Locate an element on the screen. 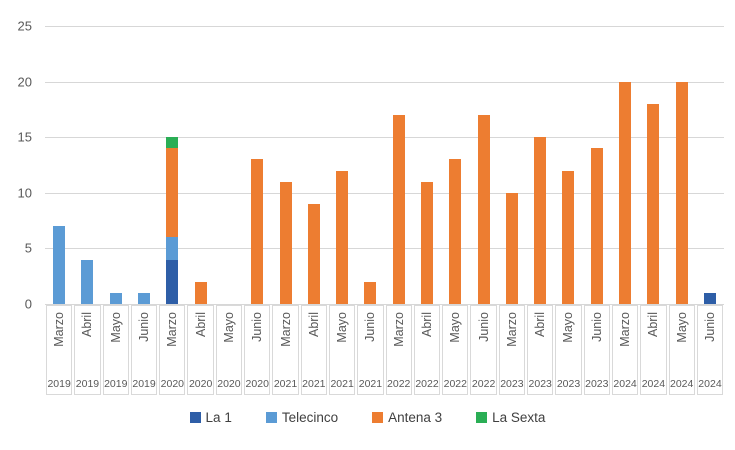  bar-abril-2023 is located at coordinates (540, 165).